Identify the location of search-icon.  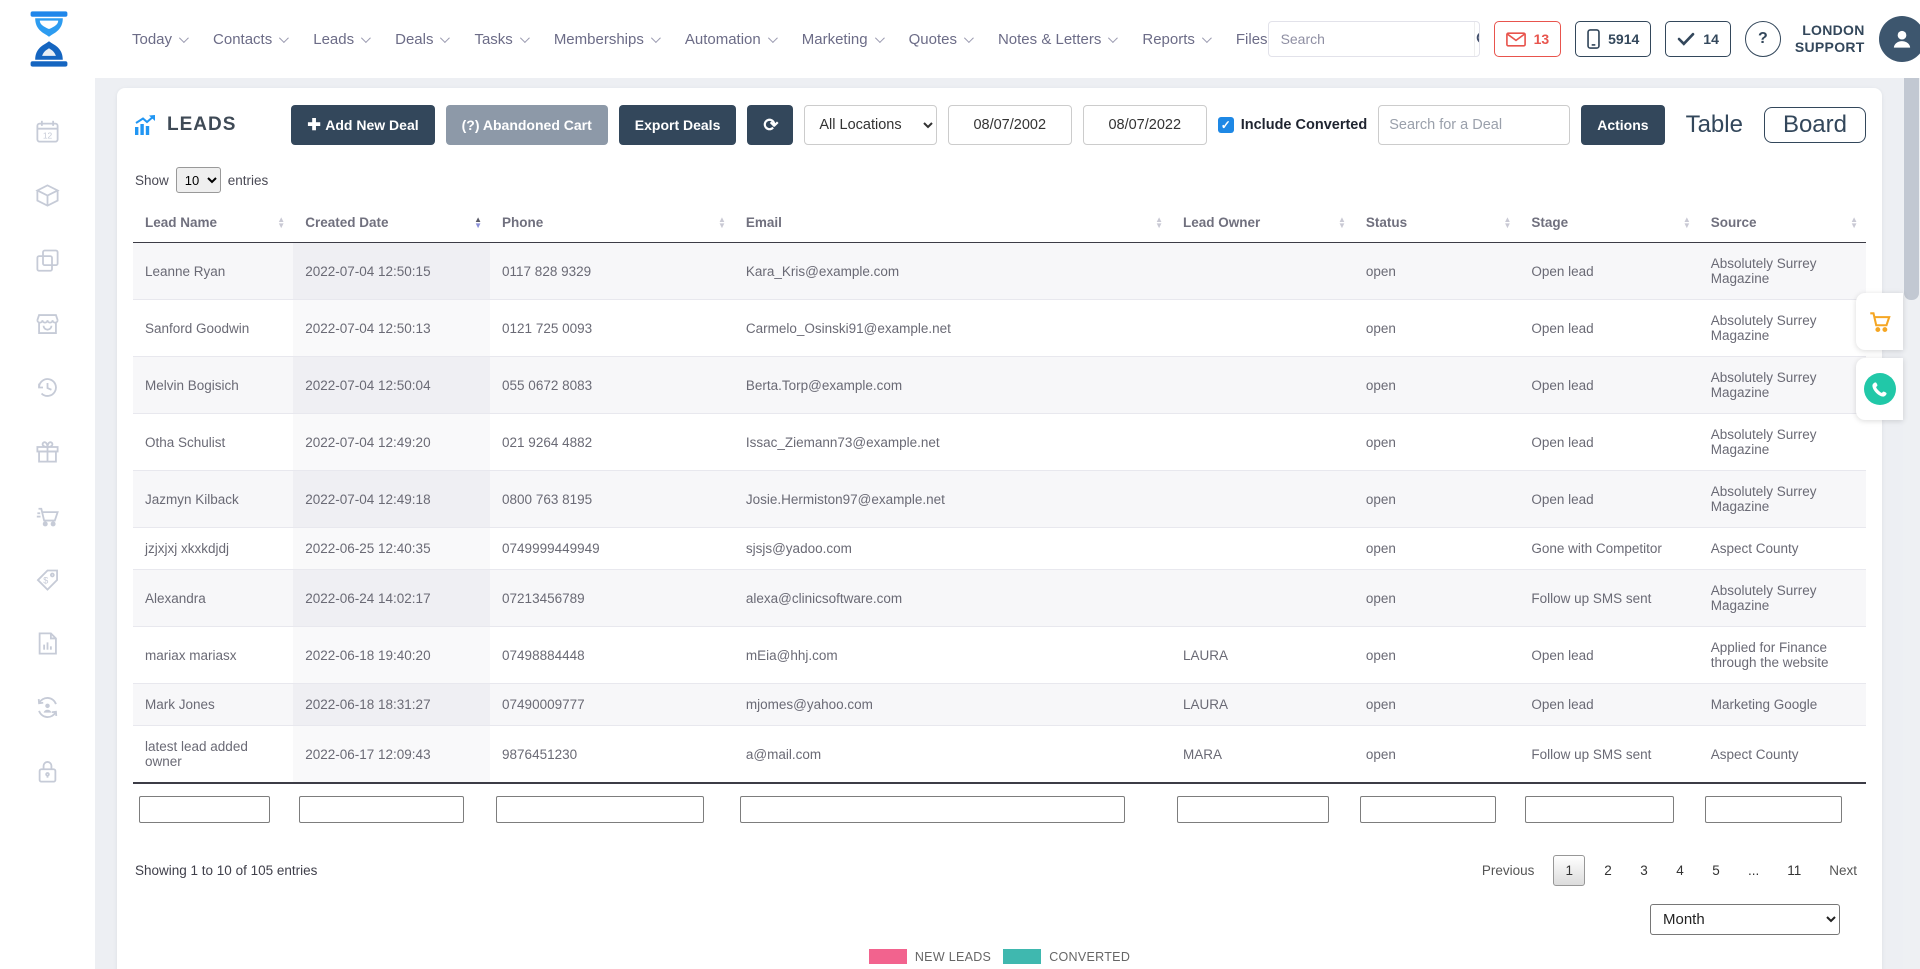
(1476, 39).